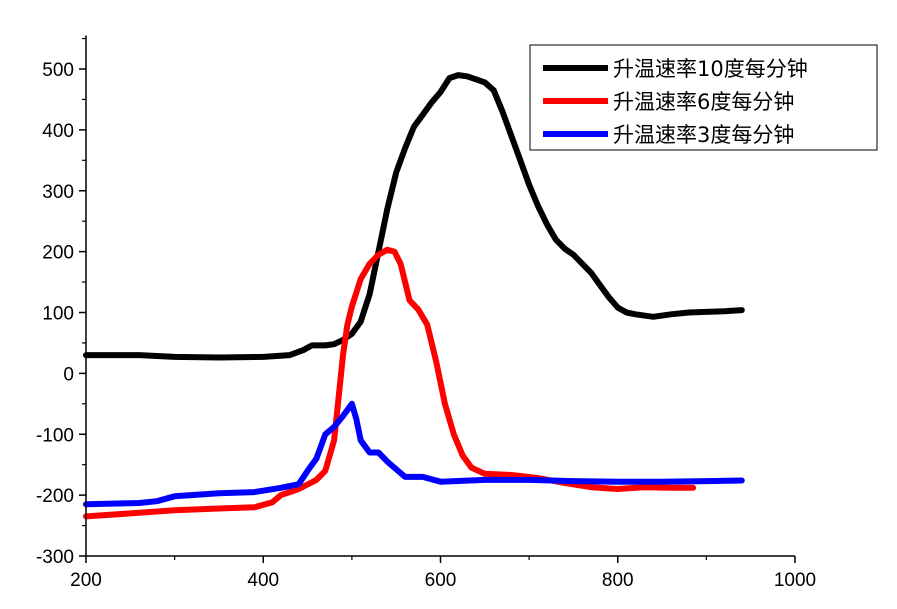 The image size is (897, 609). Describe the element at coordinates (55, 435) in the screenshot. I see `y-tick-label: -100` at that location.